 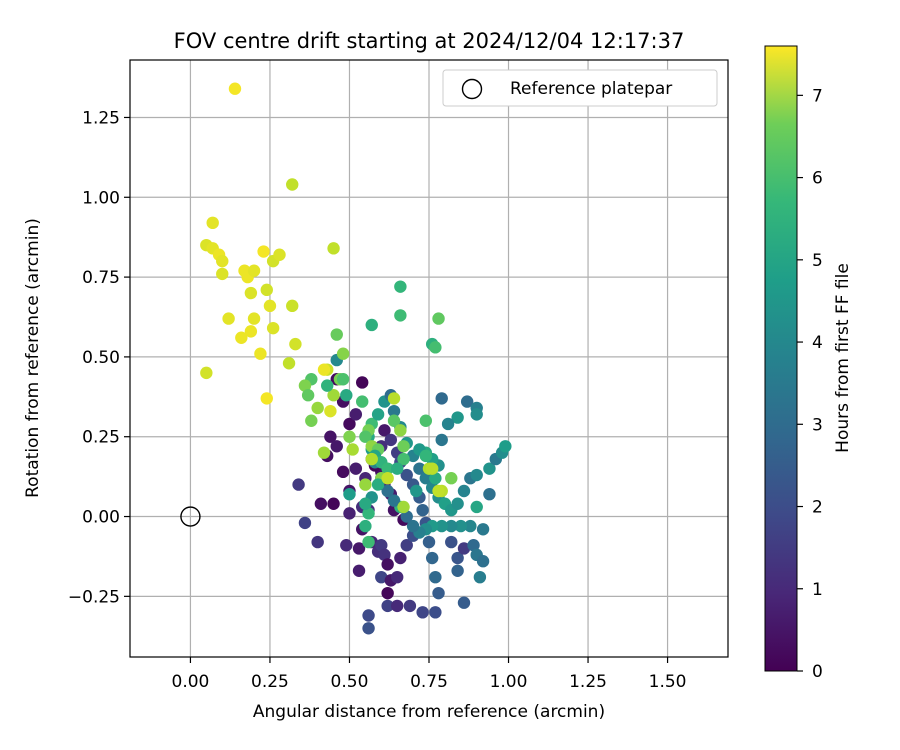 What do you see at coordinates (588, 682) in the screenshot?
I see `x-tick-label: 1.25` at bounding box center [588, 682].